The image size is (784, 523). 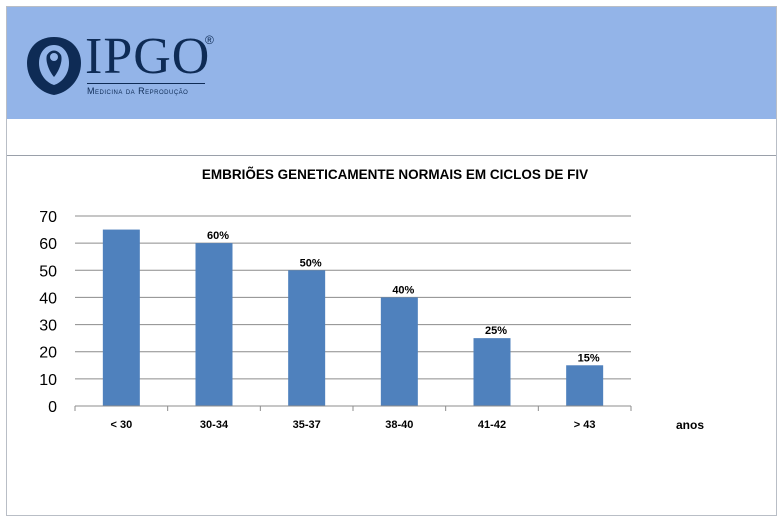 I want to click on data-label: 25%, so click(x=496, y=331).